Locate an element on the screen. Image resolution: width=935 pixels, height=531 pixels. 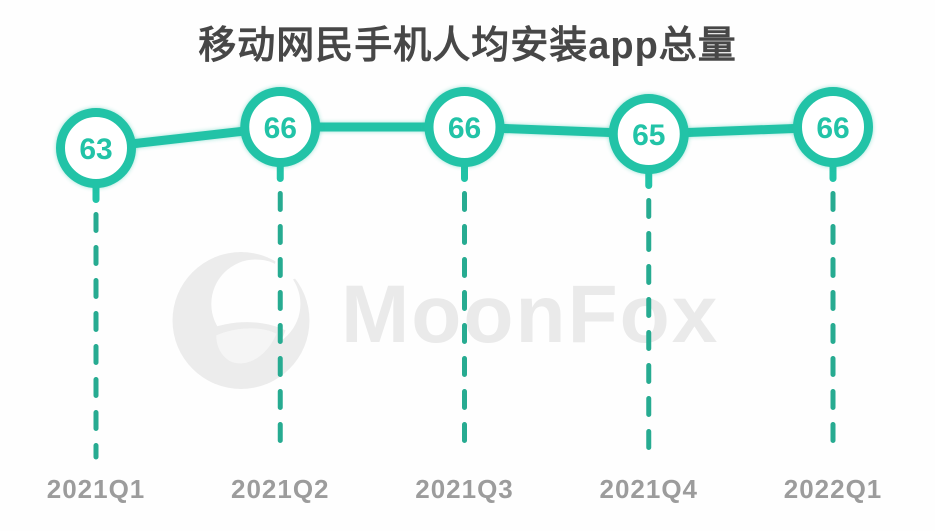
x-axis-label: 2021Q2 is located at coordinates (280, 489).